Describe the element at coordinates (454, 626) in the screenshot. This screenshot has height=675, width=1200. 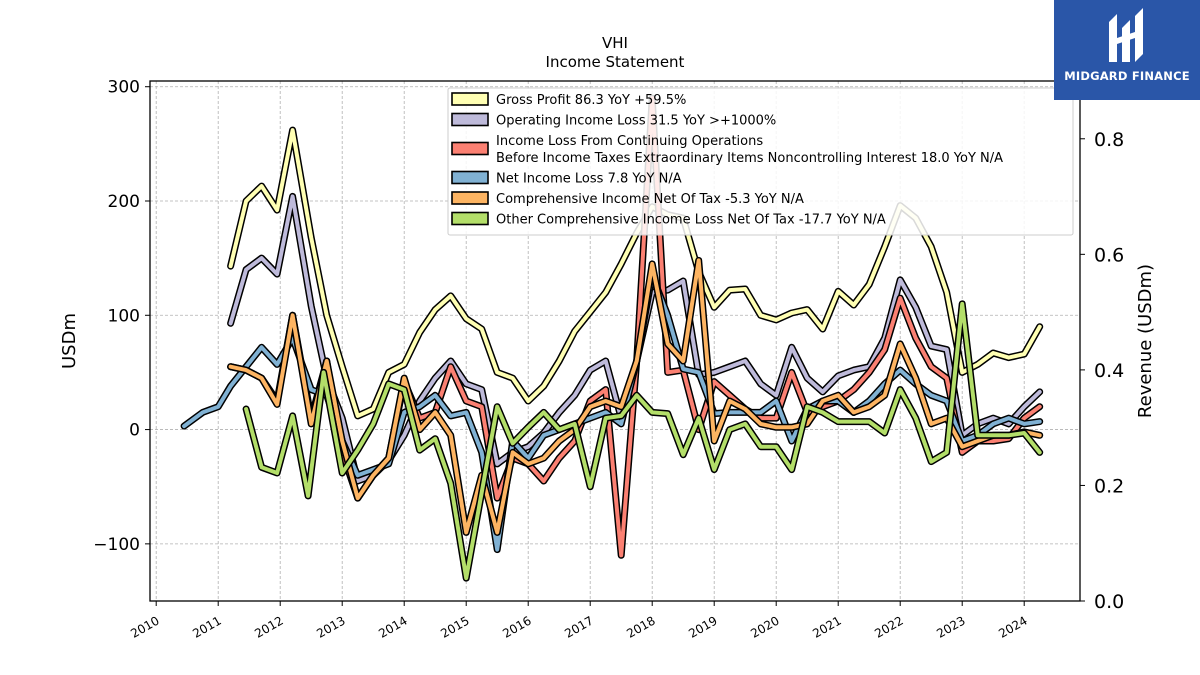
I see `x-tick-label: 2015` at that location.